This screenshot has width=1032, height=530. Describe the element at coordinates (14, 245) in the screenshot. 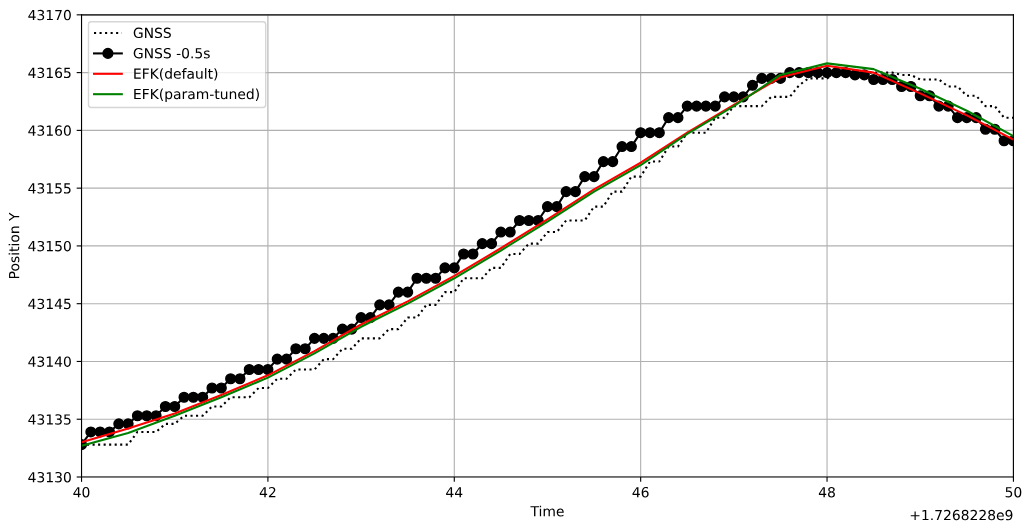

I see `y-axis-title: Position Y` at that location.